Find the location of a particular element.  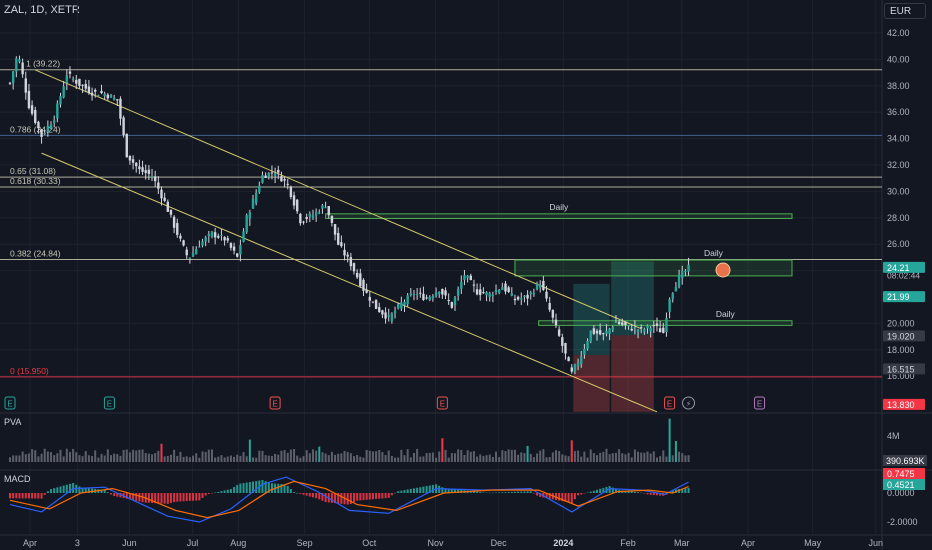

y-tick-label: 40.00 is located at coordinates (898, 59).